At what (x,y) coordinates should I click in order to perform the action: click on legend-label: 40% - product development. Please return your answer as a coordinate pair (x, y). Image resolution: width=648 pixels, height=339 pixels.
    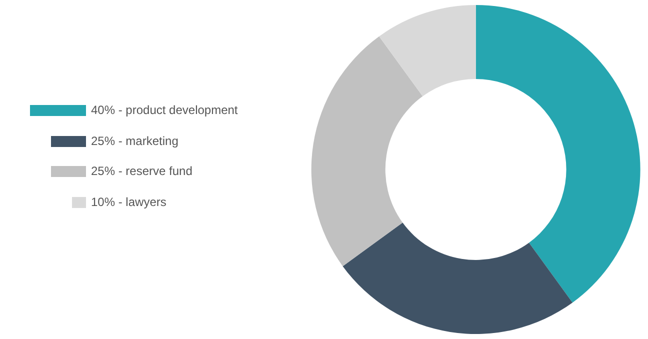
    Looking at the image, I should click on (164, 110).